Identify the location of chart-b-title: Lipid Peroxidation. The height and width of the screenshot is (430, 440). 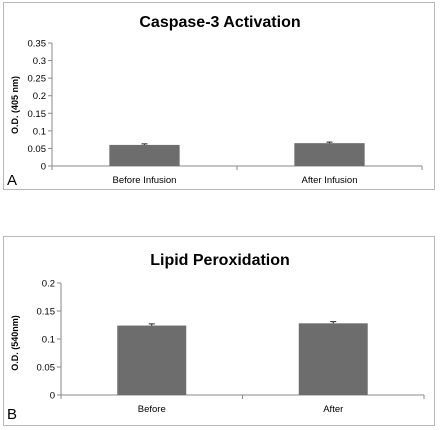
(220, 260).